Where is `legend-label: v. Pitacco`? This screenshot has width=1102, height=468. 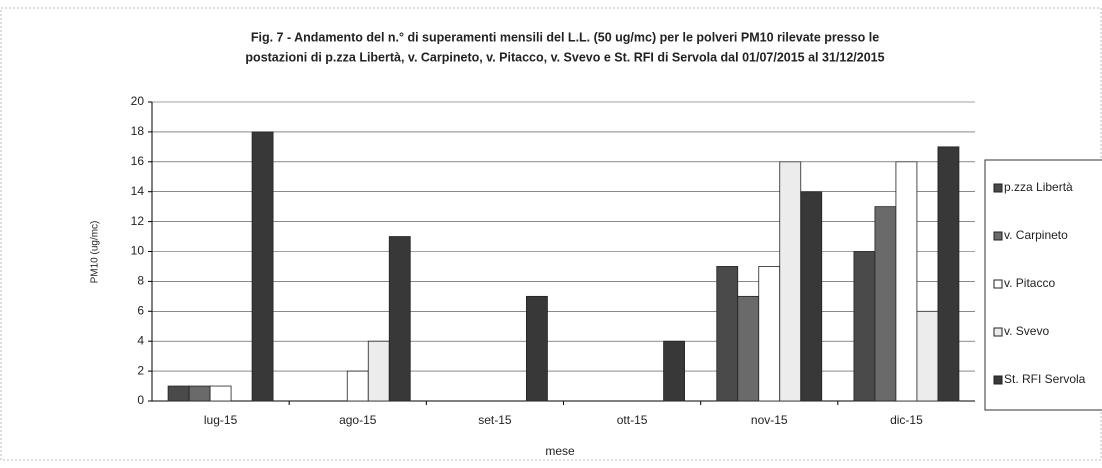 legend-label: v. Pitacco is located at coordinates (1029, 283).